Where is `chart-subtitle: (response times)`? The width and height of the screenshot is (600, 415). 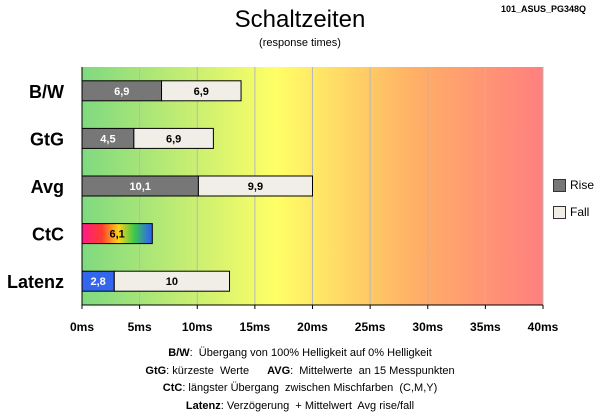
chart-subtitle: (response times) is located at coordinates (300, 43).